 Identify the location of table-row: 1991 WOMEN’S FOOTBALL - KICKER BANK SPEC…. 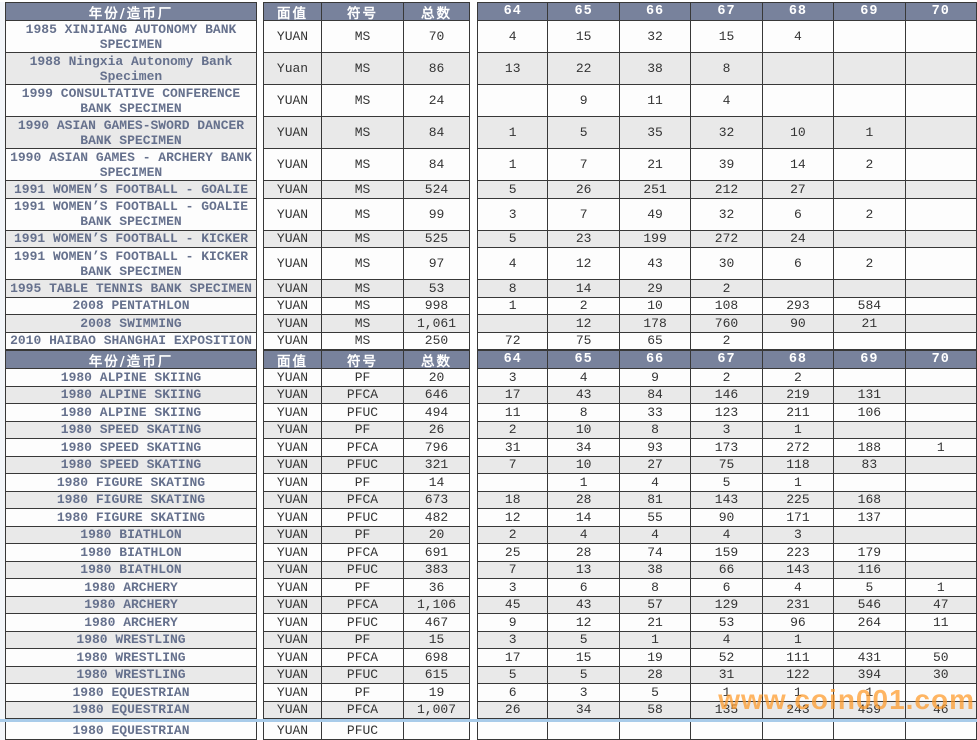
(488, 264).